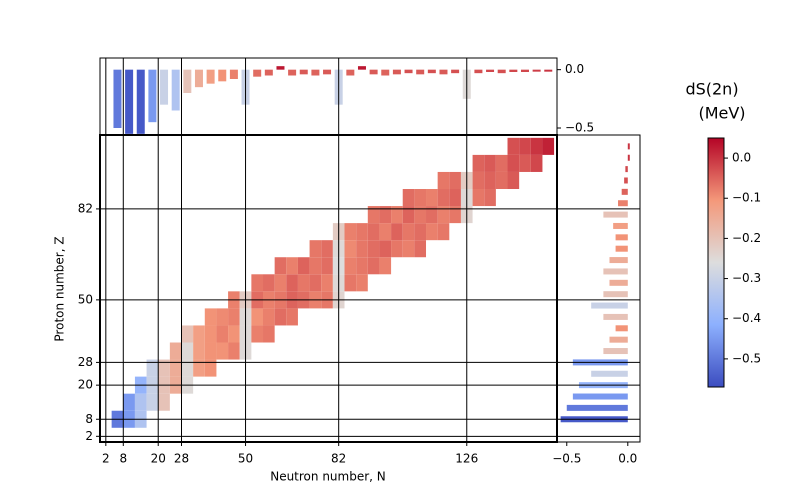 This screenshot has width=800, height=498. What do you see at coordinates (566, 459) in the screenshot?
I see `x-tick-label: −0.5` at bounding box center [566, 459].